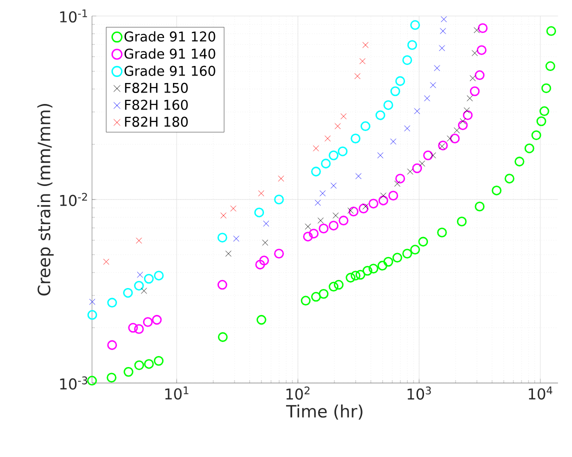 The image size is (572, 457). Describe the element at coordinates (540, 393) in the screenshot. I see `x-tick-label: 10$^{4}$` at that location.